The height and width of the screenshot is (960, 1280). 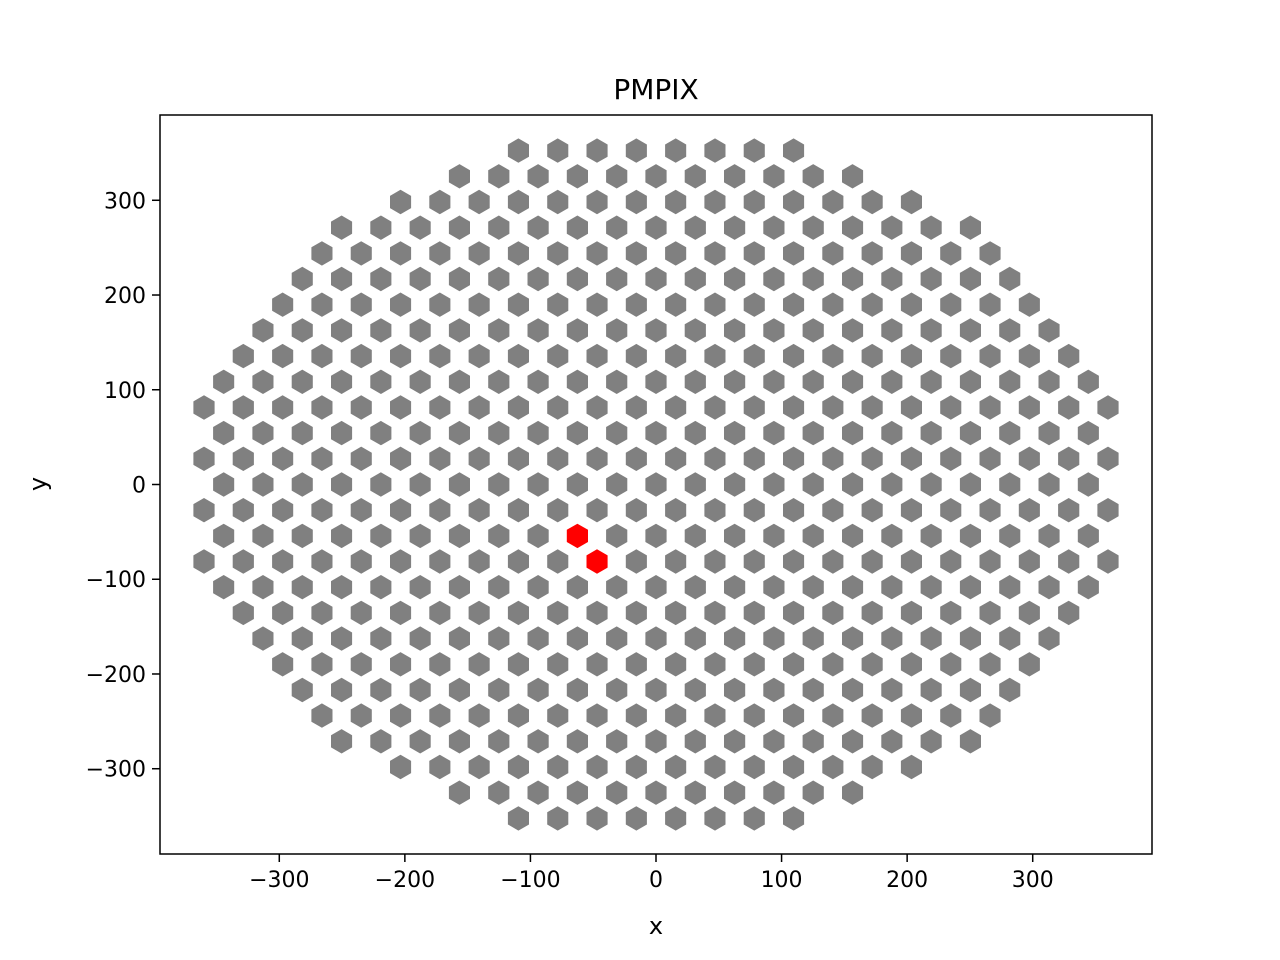 What do you see at coordinates (139, 486) in the screenshot?
I see `y-tick-label: 0` at bounding box center [139, 486].